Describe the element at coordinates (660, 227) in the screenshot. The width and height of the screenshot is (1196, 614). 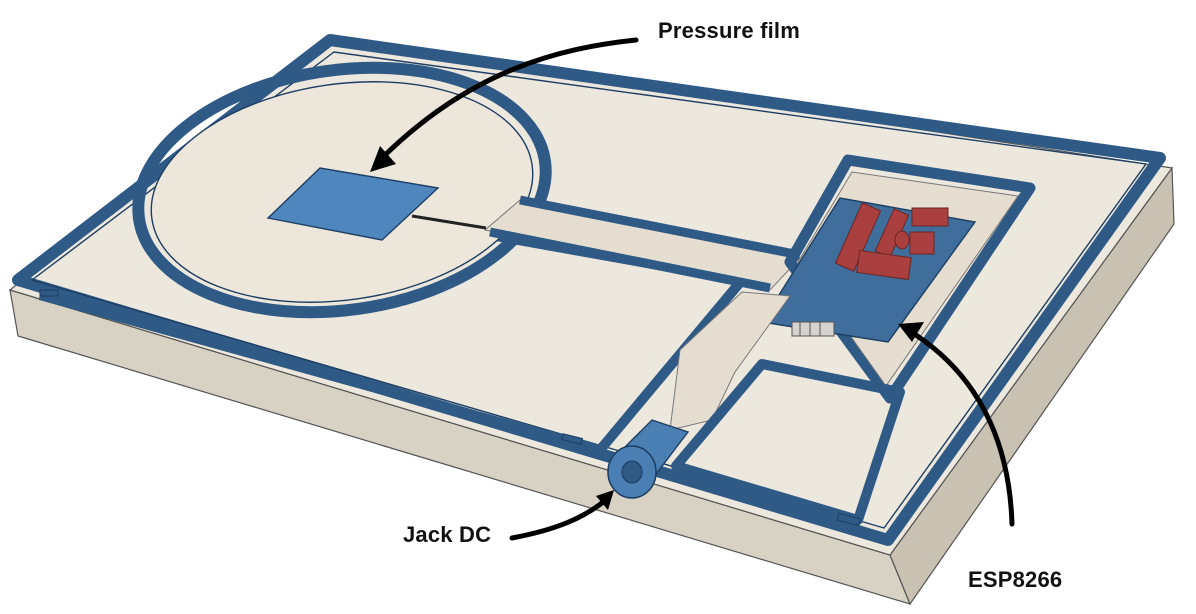
I see `channel-wall-top` at that location.